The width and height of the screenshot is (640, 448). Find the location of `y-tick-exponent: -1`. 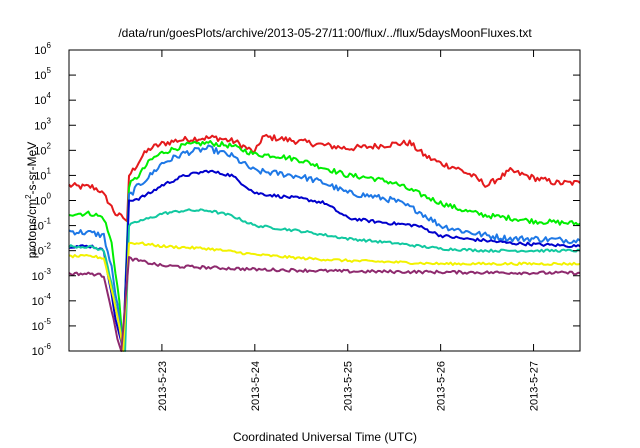

y-tick-exponent: -1 is located at coordinates (48, 221).